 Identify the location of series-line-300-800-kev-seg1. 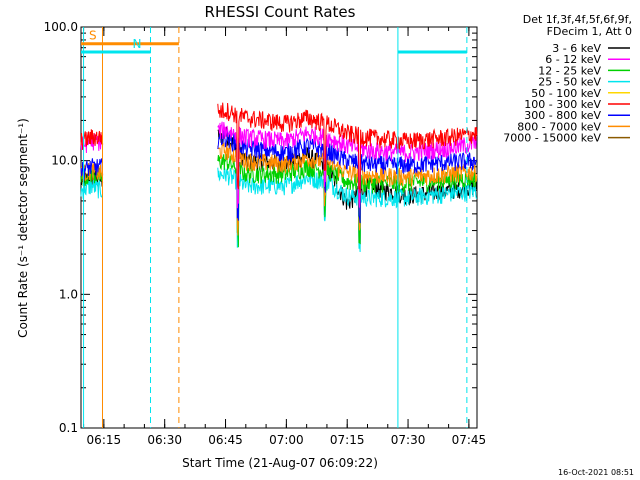
(347, 177).